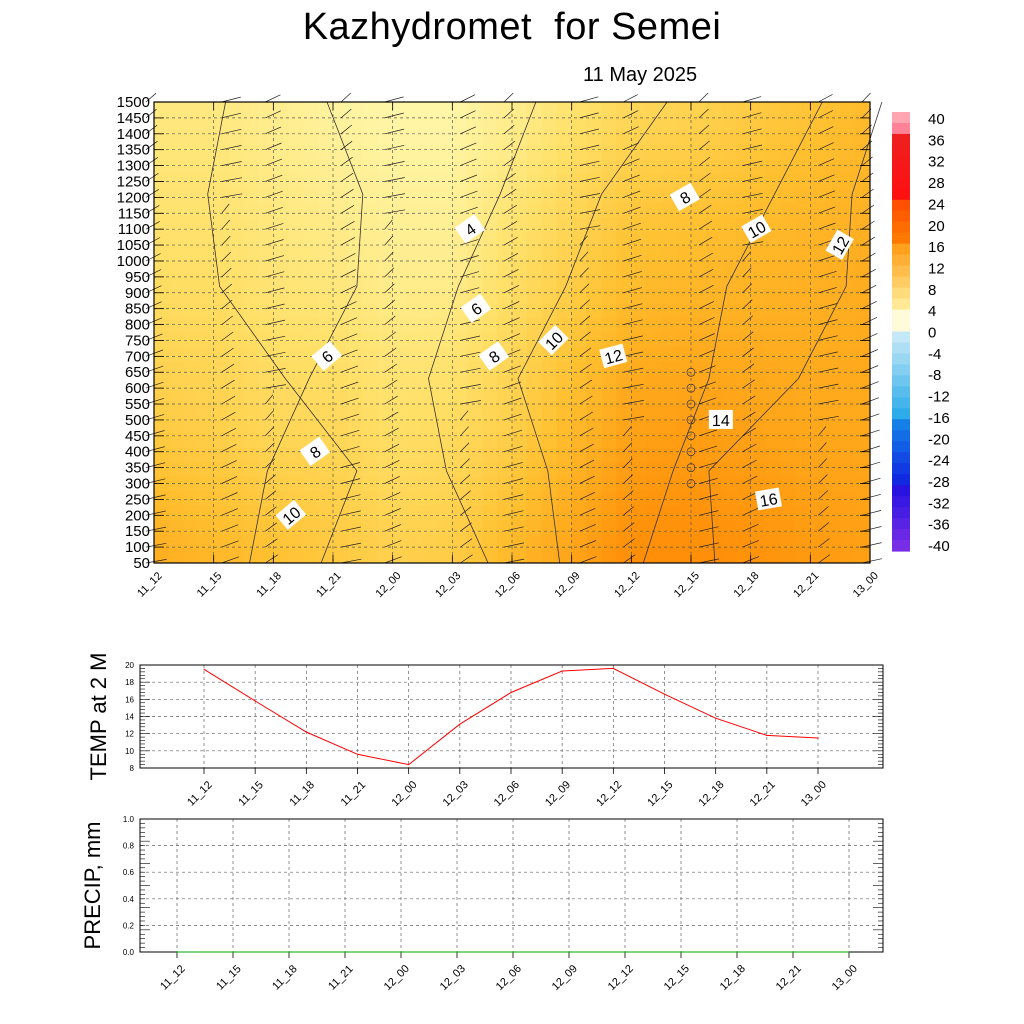  Describe the element at coordinates (511, 716) in the screenshot. I see `panel-grid` at that location.